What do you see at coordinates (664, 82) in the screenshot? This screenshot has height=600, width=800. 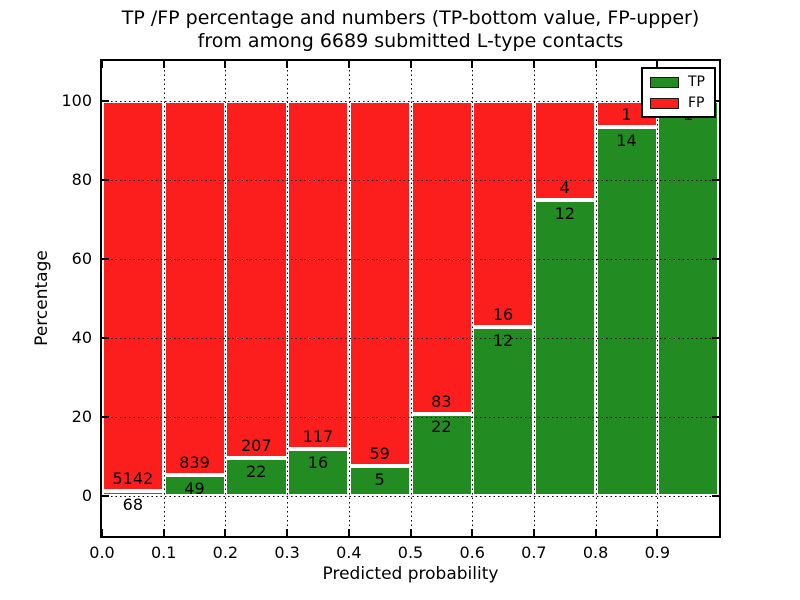 I see `legend-swatch-tp` at bounding box center [664, 82].